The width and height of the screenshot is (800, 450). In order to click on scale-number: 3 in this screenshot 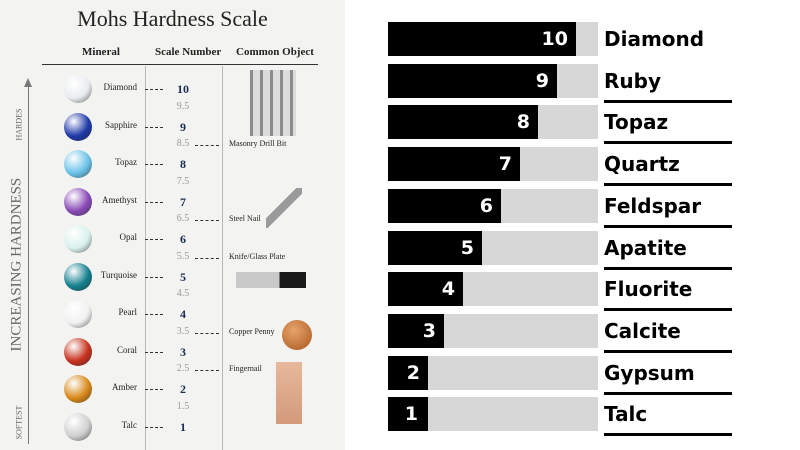, I will do `click(183, 351)`.